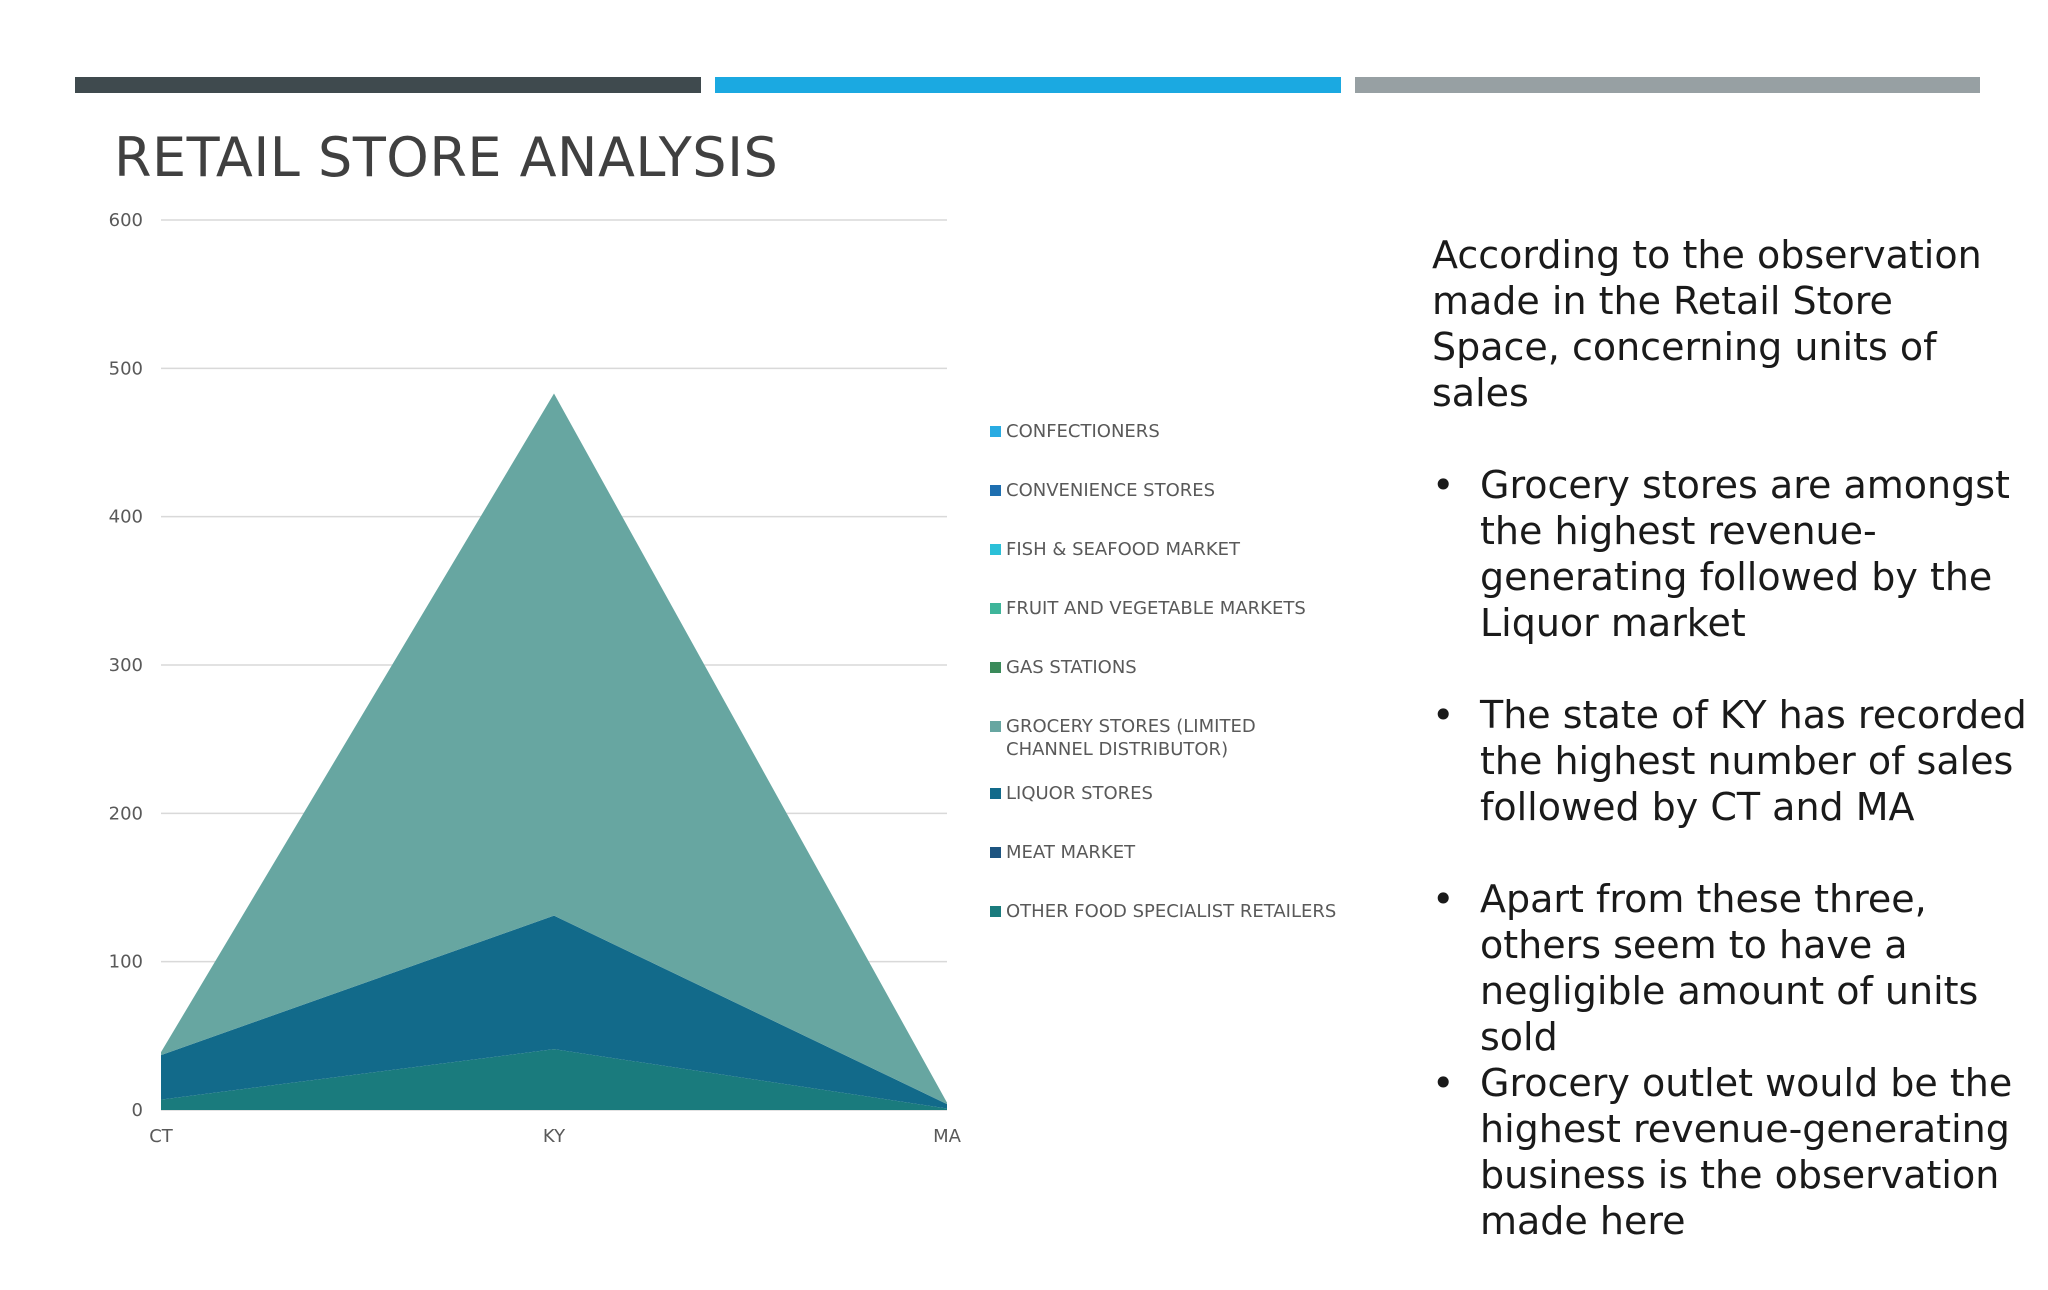 The image size is (2048, 1290). I want to click on y-tick-label: 400, so click(126, 517).